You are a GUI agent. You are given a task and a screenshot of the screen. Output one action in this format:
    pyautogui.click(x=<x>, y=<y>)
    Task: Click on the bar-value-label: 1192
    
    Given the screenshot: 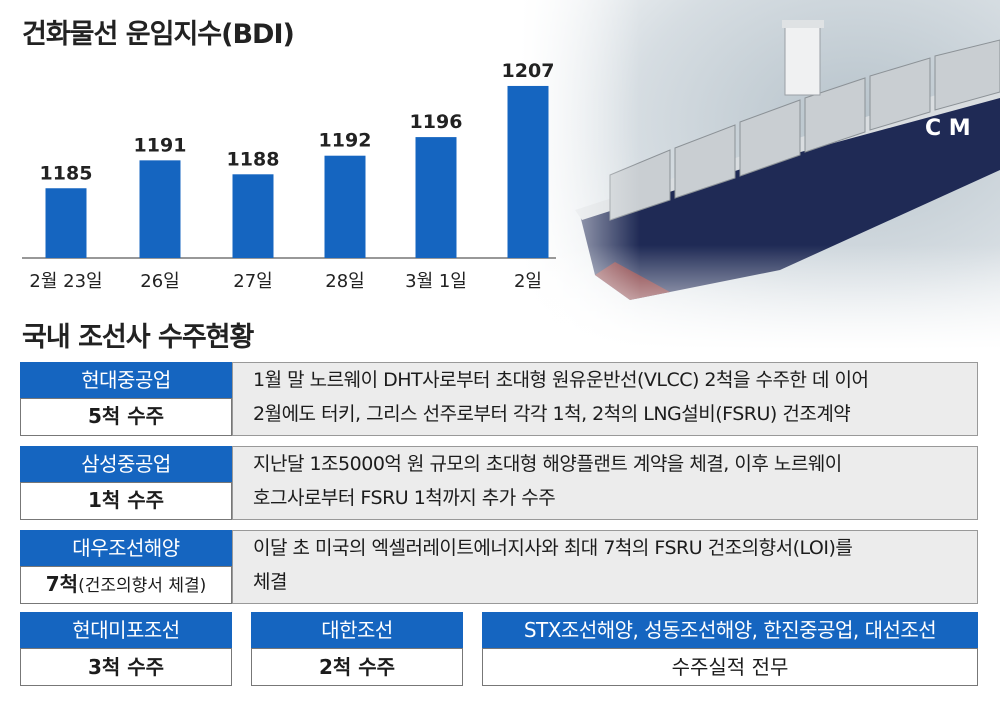 What is the action you would take?
    pyautogui.click(x=345, y=141)
    